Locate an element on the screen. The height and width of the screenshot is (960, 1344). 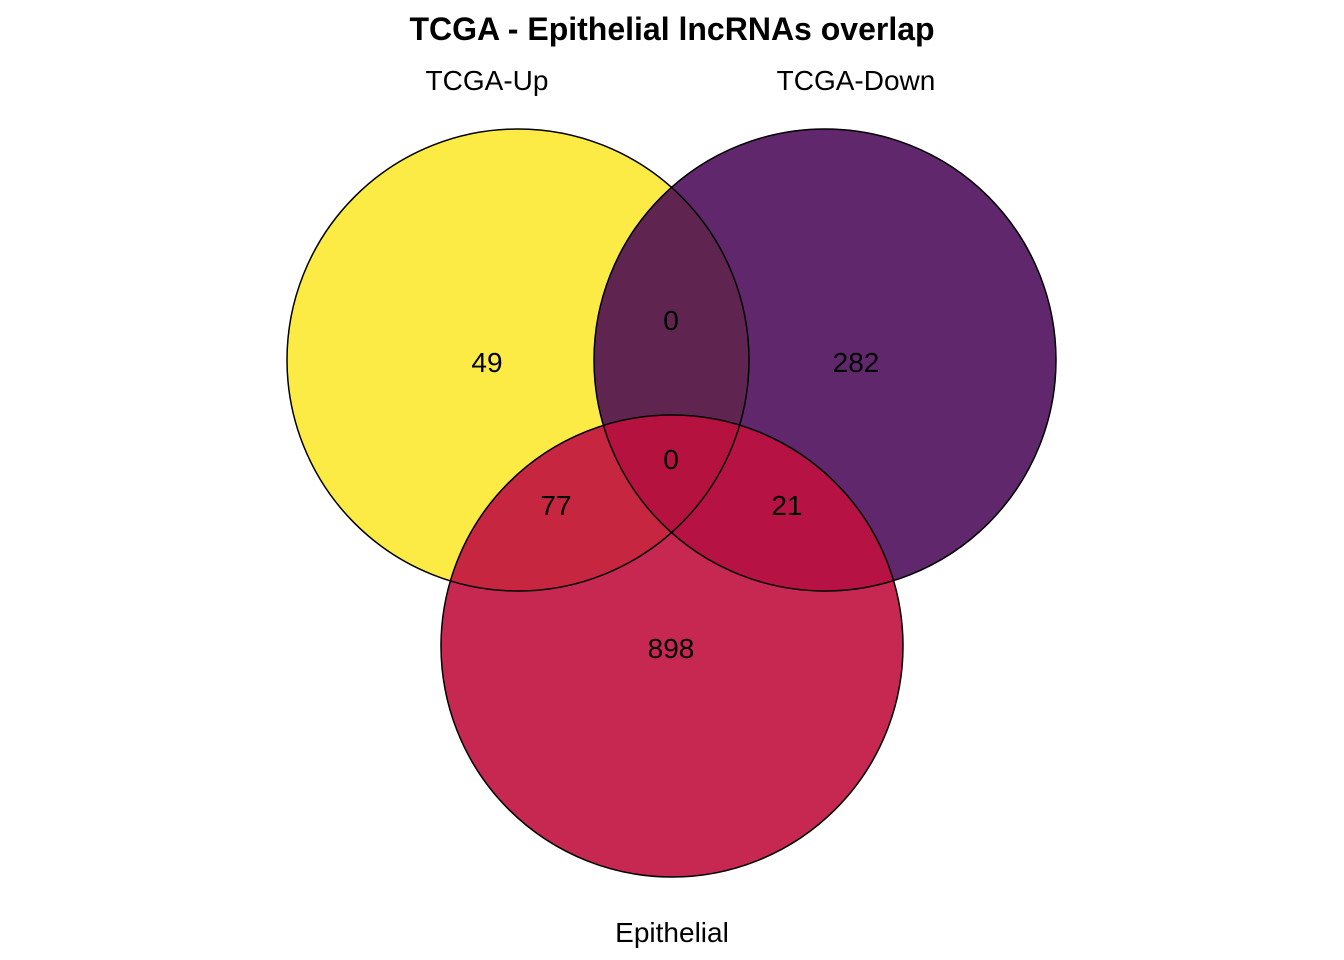
chart-title: TCGA - Epithelial lncRNAs overlap is located at coordinates (671, 29).